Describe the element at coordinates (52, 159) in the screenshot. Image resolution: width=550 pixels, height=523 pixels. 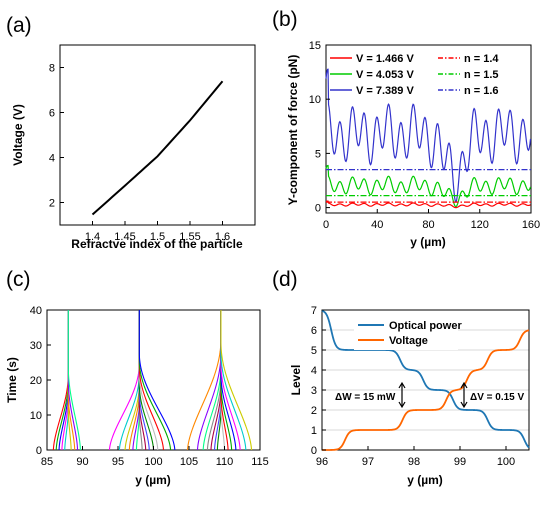
I see `panel-a-ytick-label: 4` at that location.